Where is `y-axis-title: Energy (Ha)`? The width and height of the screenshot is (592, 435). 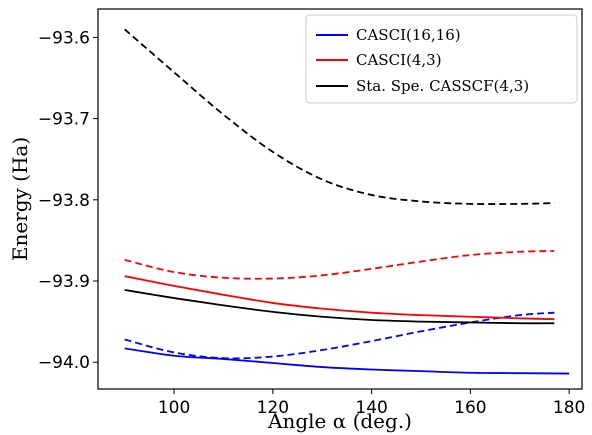
y-axis-title: Energy (Ha) is located at coordinates (20, 199).